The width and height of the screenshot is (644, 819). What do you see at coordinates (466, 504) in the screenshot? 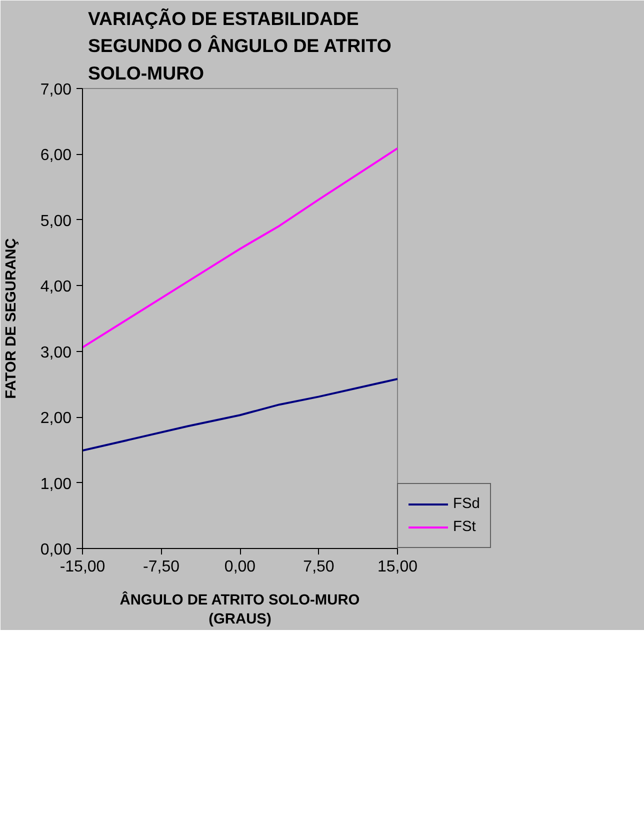
I see `legend-label: FSd` at bounding box center [466, 504].